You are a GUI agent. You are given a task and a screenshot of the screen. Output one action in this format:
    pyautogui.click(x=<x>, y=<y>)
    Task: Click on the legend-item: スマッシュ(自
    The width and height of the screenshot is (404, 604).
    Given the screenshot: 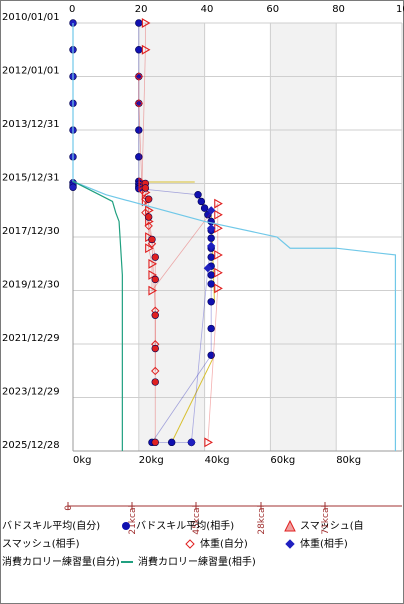 What is the action you would take?
    pyautogui.click(x=324, y=524)
    